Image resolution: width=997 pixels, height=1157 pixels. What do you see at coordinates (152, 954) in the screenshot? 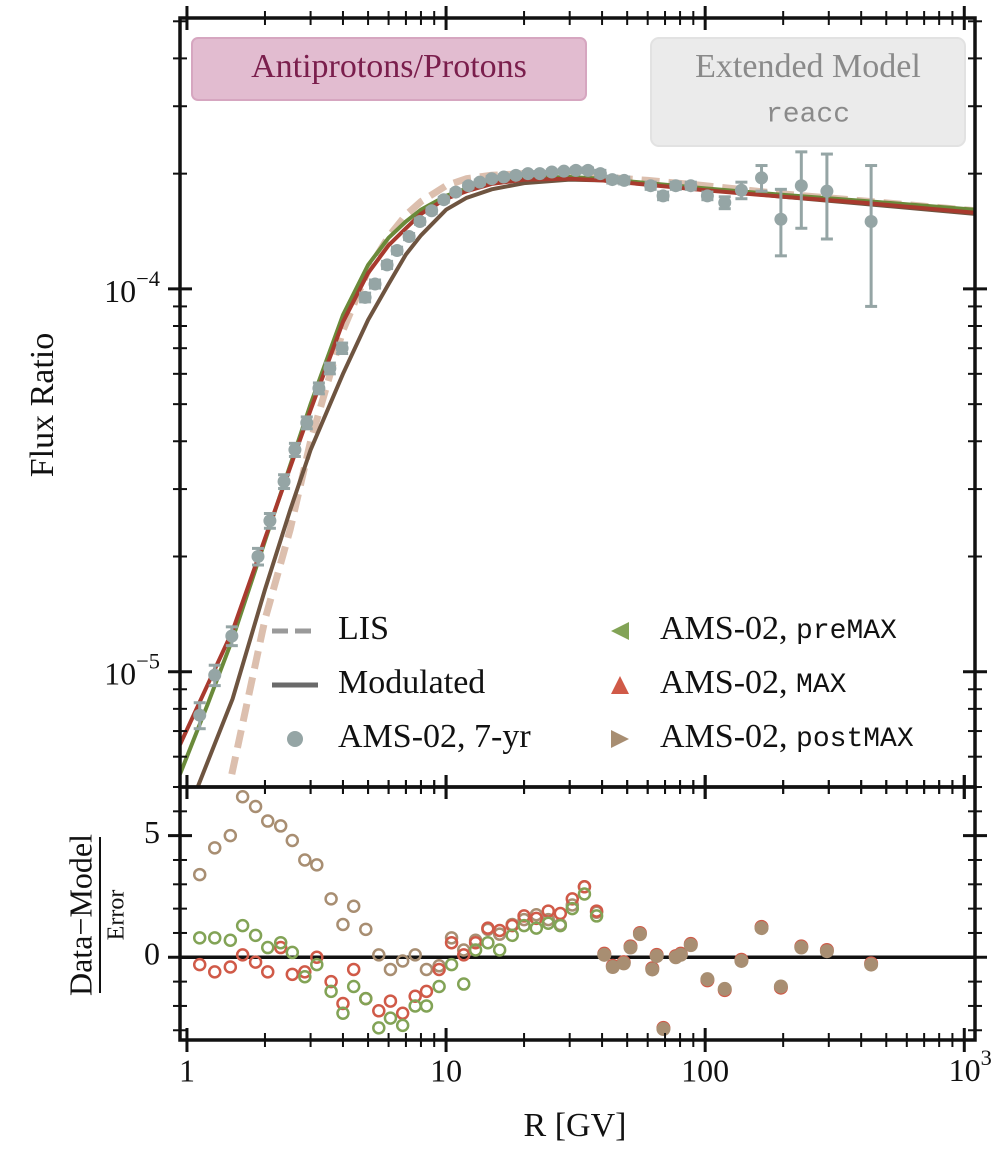
I see `y-tick-label: 0` at bounding box center [152, 954].